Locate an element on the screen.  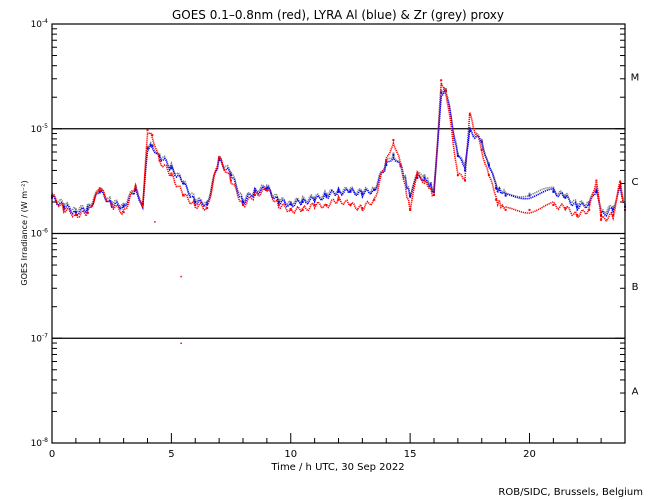
x-tick-label: 10 is located at coordinates (290, 454).